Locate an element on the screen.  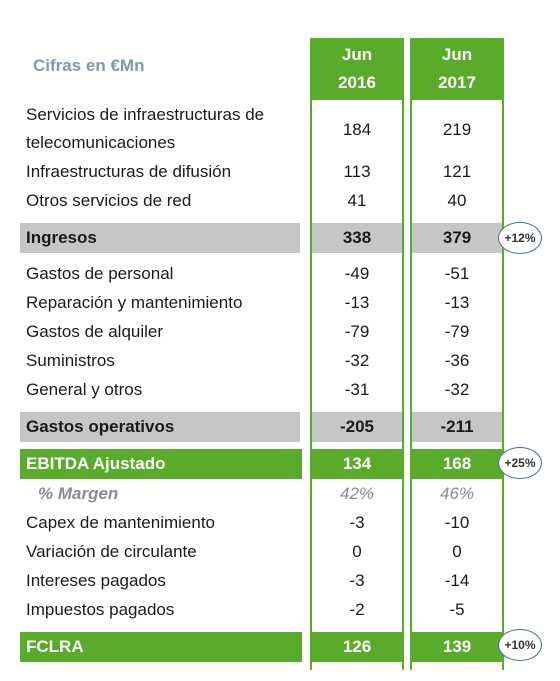
table-row-fclra: FCLRA 126 139 is located at coordinates (280, 647).